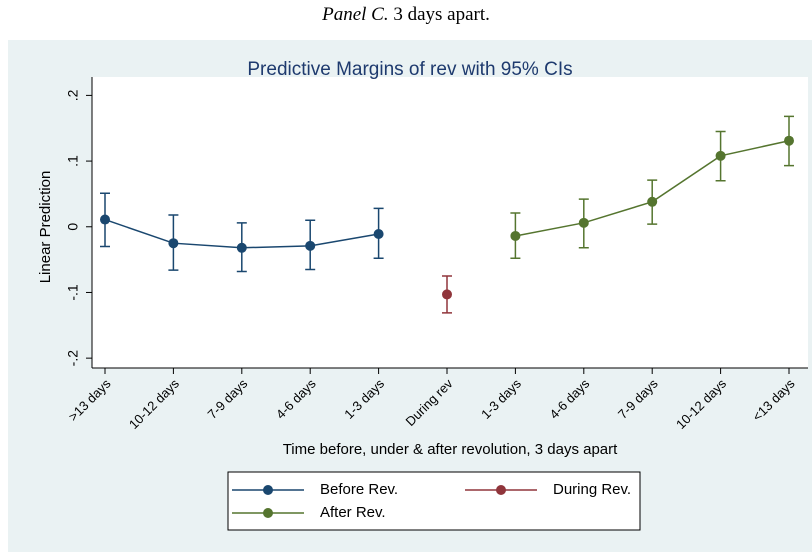 This screenshot has height=552, width=812. What do you see at coordinates (45, 227) in the screenshot?
I see `y-axis-title: Linear Prediction` at bounding box center [45, 227].